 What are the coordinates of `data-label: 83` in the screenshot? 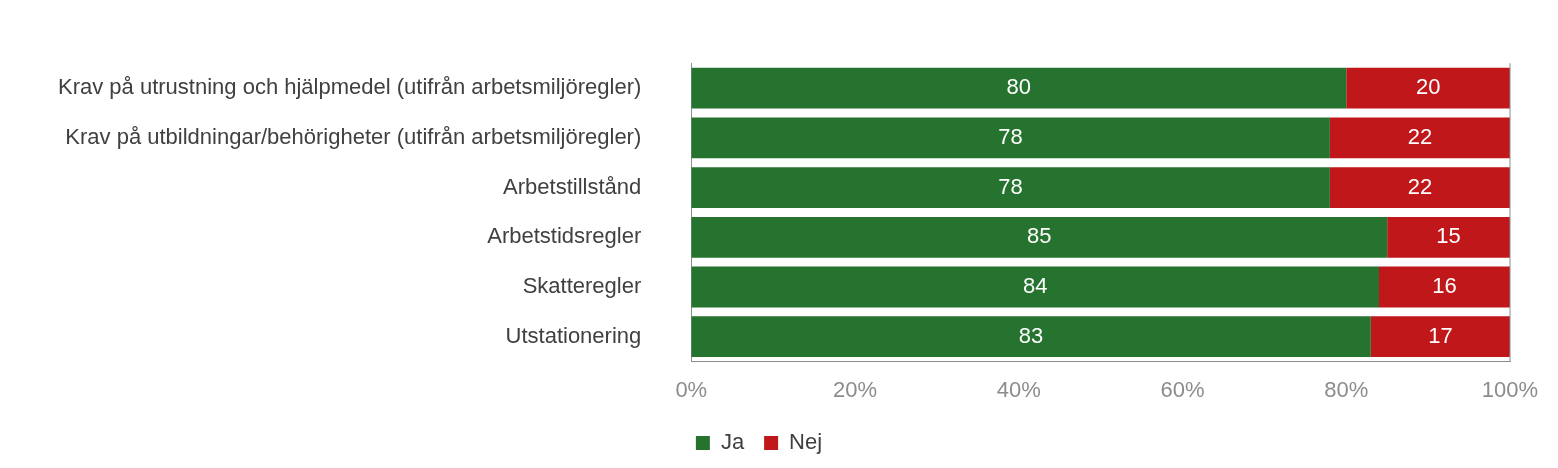 It's located at (1031, 335).